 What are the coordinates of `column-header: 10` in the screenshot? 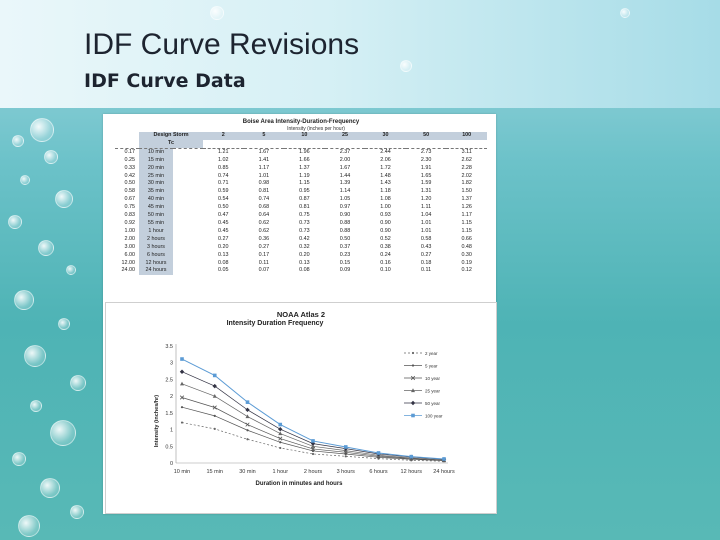 It's located at (304, 136).